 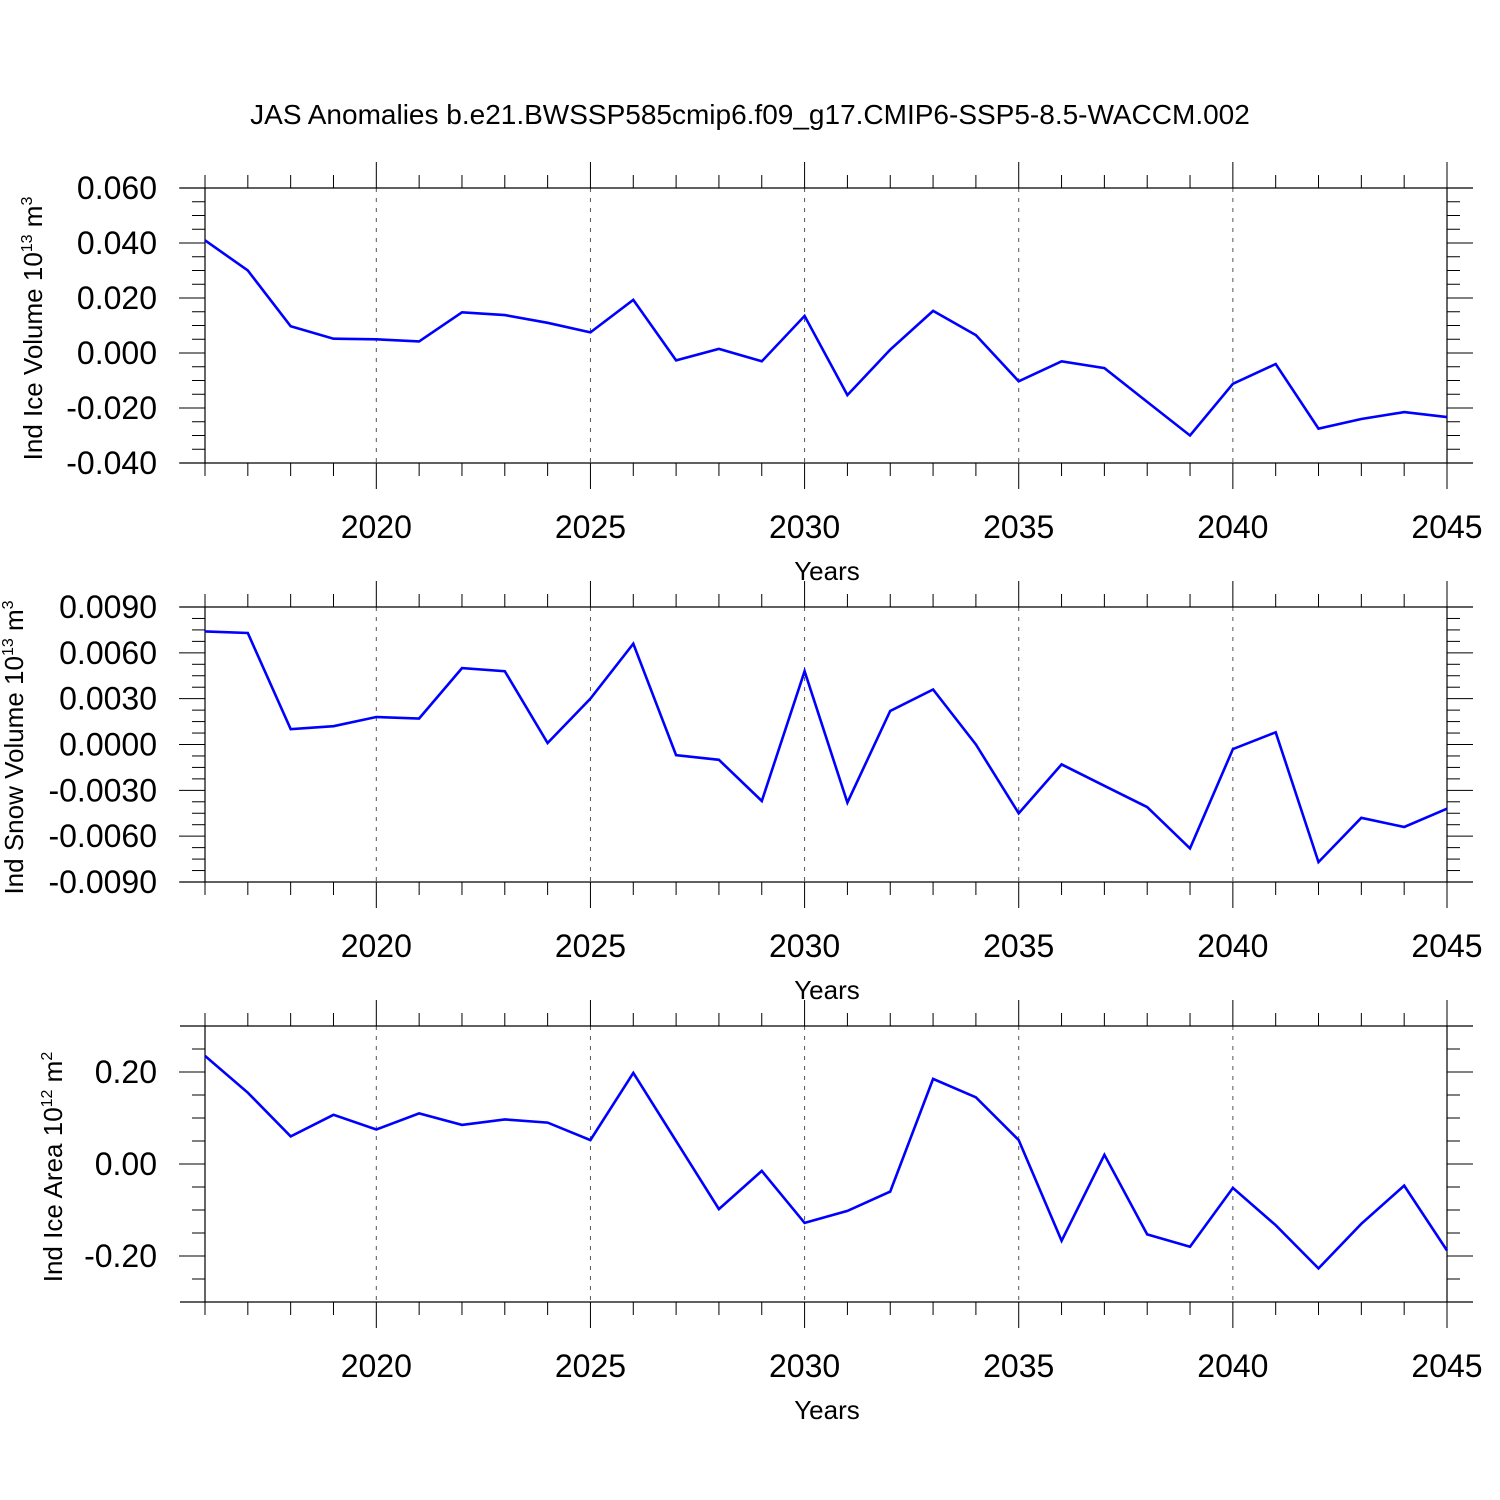 I want to click on y-tick-label: 0.20, so click(x=126, y=1072).